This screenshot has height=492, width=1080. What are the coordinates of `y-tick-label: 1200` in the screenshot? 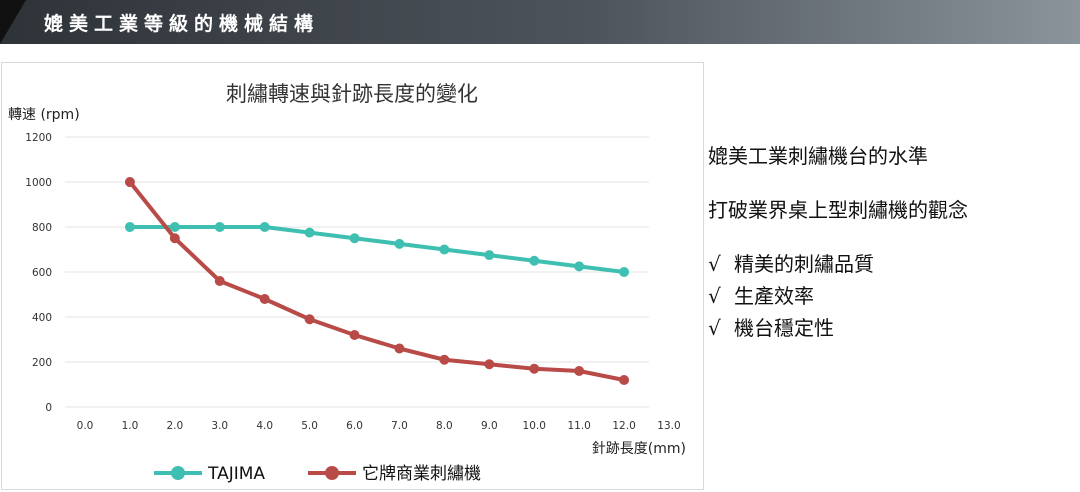 It's located at (38, 138).